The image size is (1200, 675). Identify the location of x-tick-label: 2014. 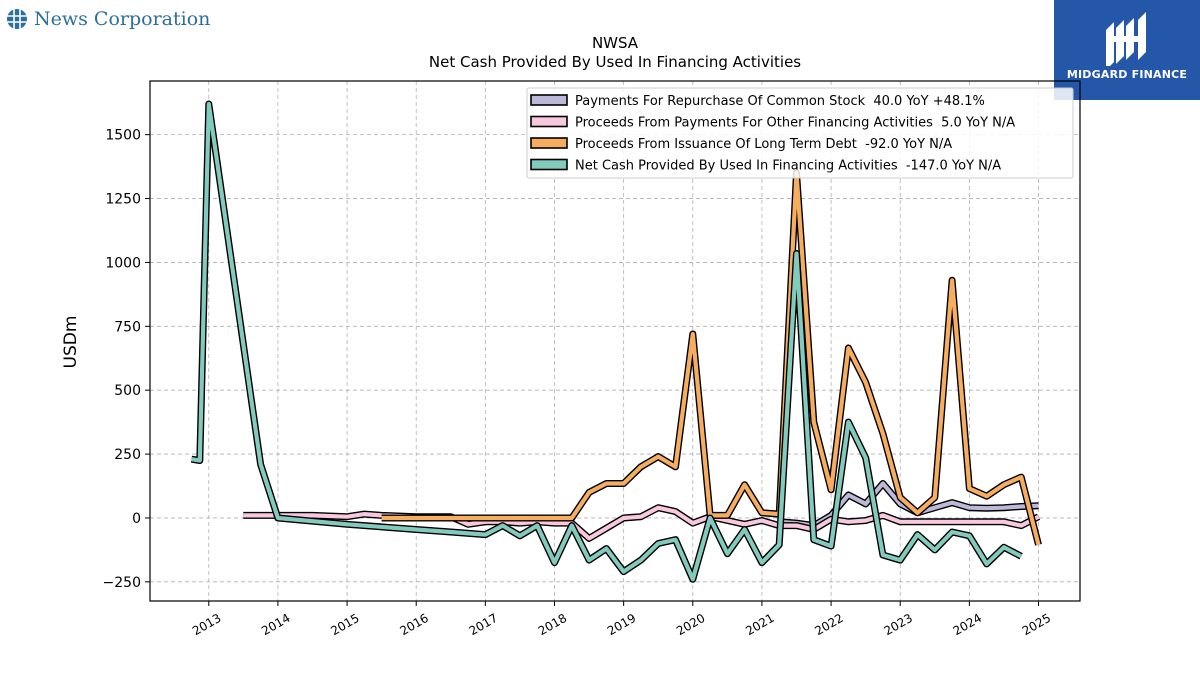
(275, 624).